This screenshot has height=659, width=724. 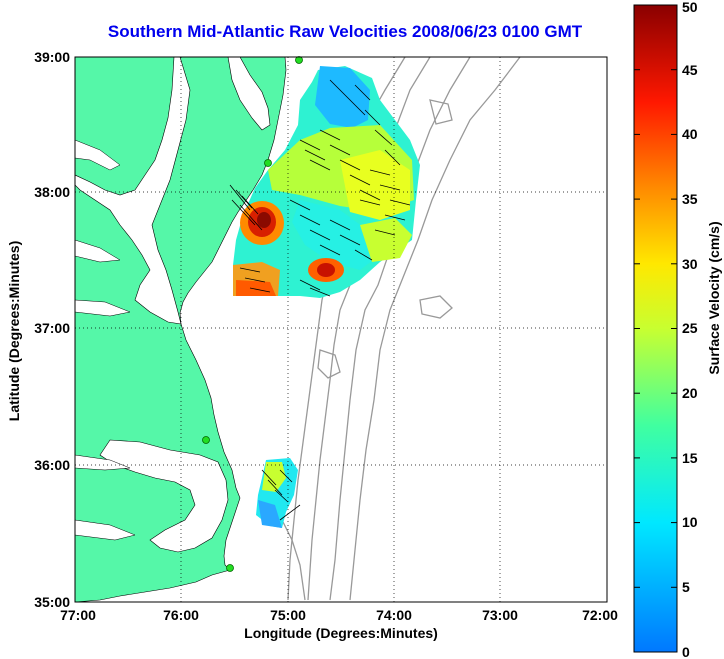 What do you see at coordinates (181, 615) in the screenshot?
I see `x-tick-label: 76:00` at bounding box center [181, 615].